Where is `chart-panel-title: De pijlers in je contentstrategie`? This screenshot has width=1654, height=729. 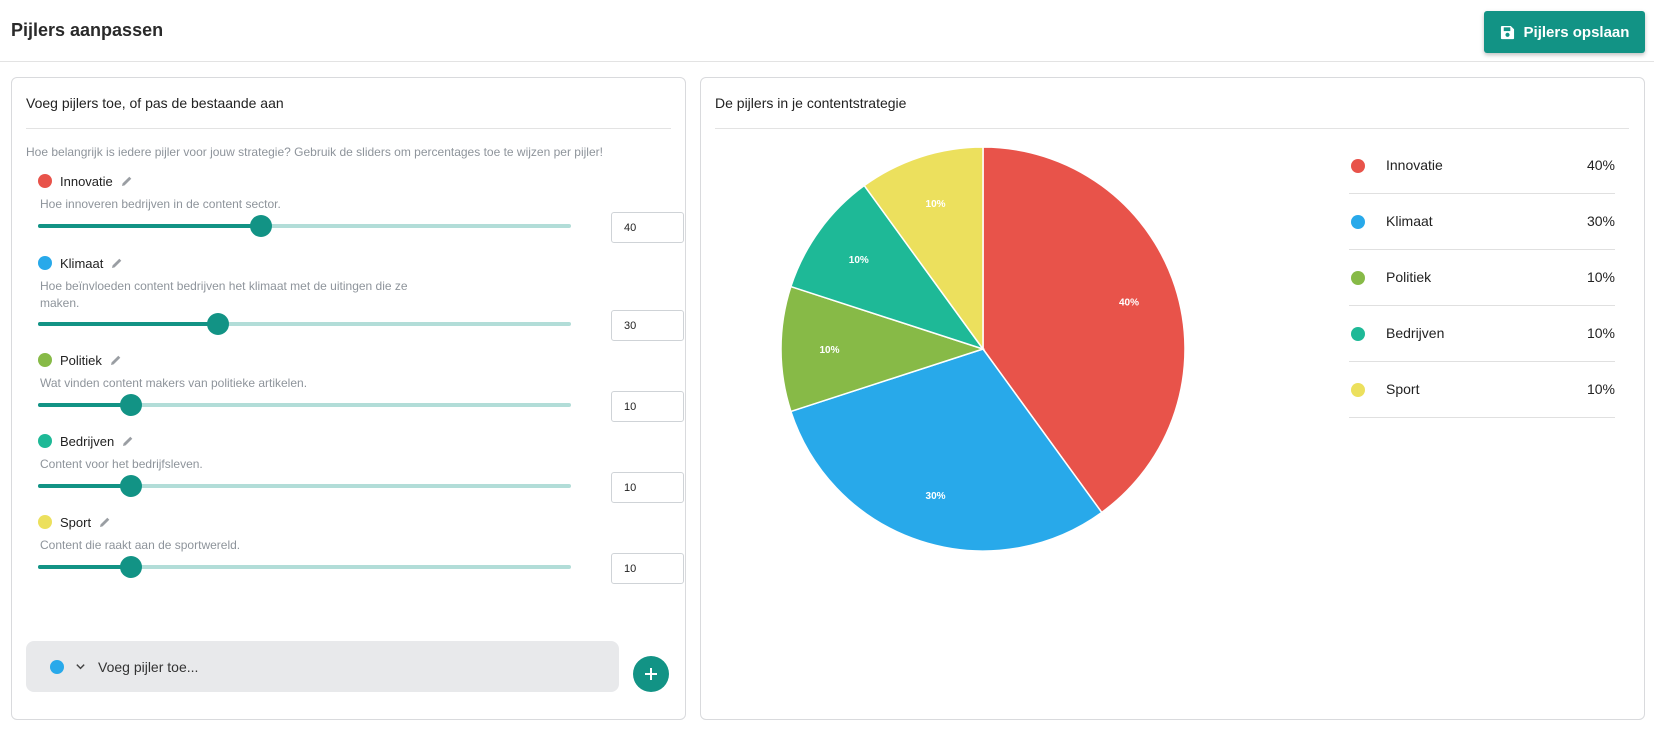
chart-panel-title: De pijlers in je contentstrategie is located at coordinates (811, 103).